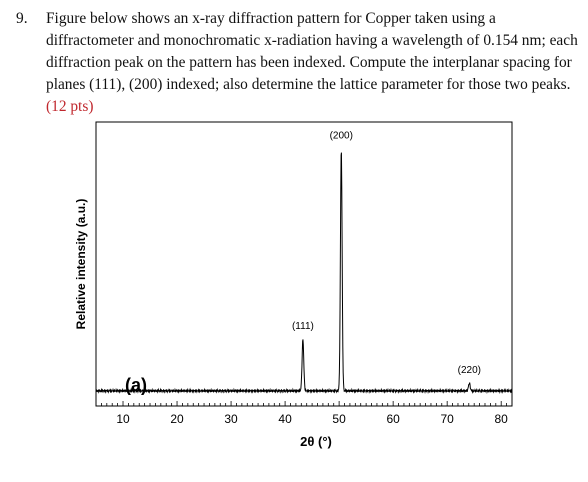 This screenshot has width=588, height=482. Describe the element at coordinates (316, 441) in the screenshot. I see `x-axis-label: 2θ (°)` at that location.